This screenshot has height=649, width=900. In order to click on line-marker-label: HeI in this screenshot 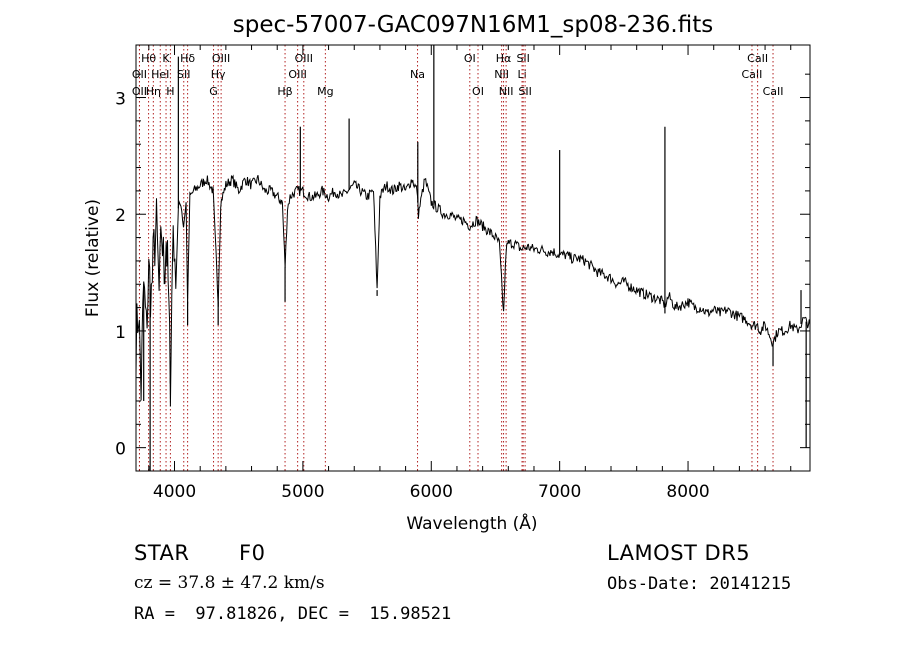, I will do `click(160, 74)`.